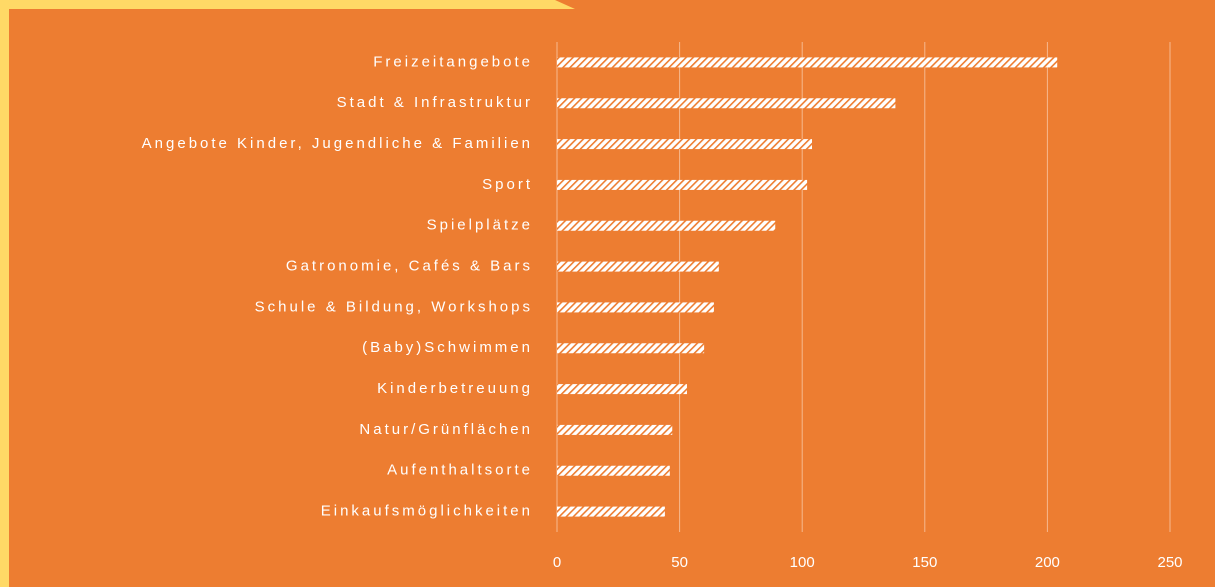 This screenshot has height=587, width=1215. Describe the element at coordinates (427, 511) in the screenshot. I see `y-tick-label: Einkaufsmöglichkeiten` at that location.